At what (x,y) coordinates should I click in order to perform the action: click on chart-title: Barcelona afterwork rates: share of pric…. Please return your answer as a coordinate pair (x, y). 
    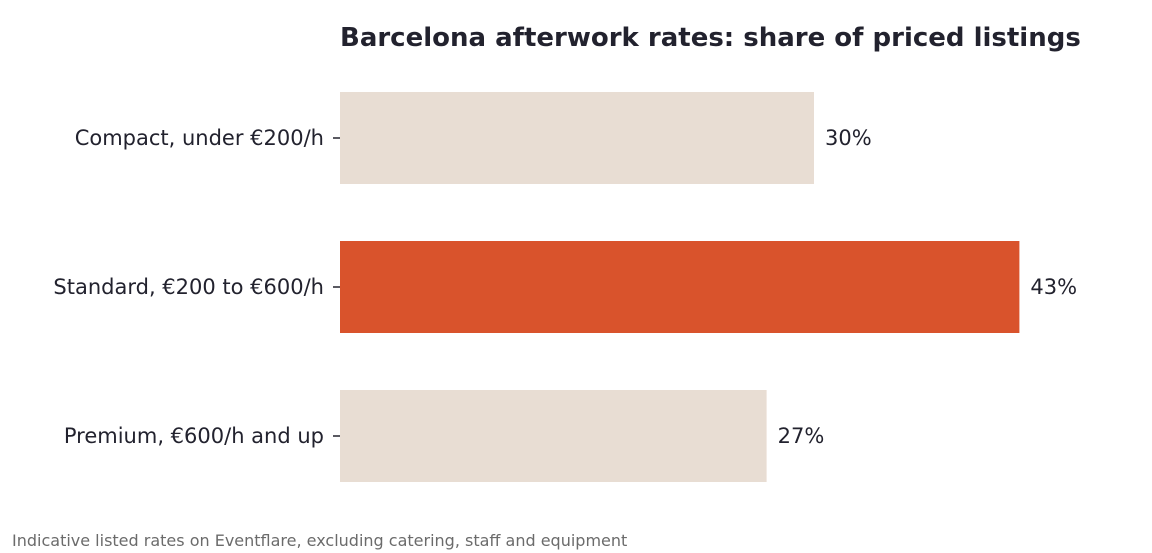
    Looking at the image, I should click on (710, 38).